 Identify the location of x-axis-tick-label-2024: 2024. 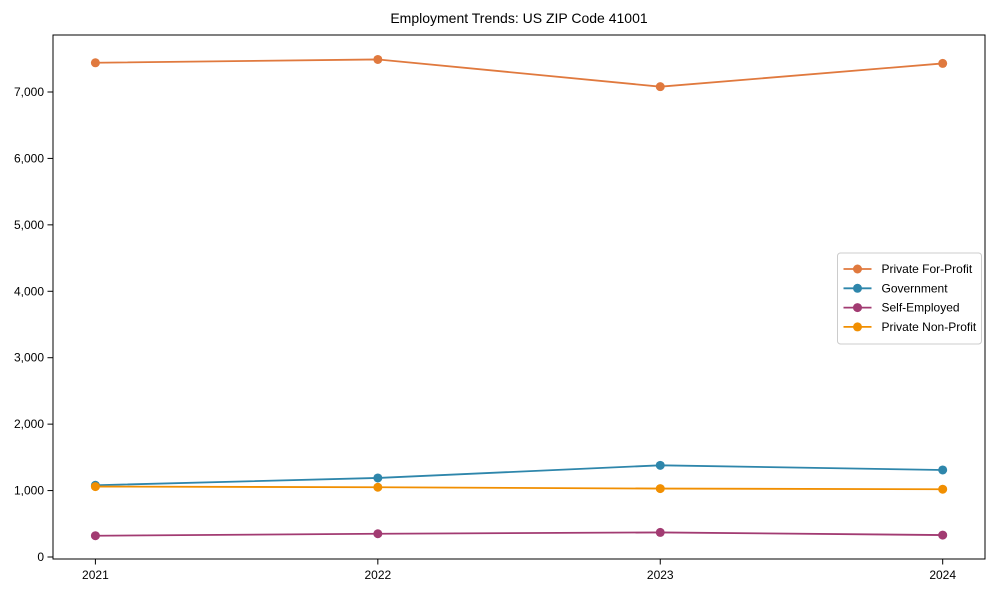
(942, 575).